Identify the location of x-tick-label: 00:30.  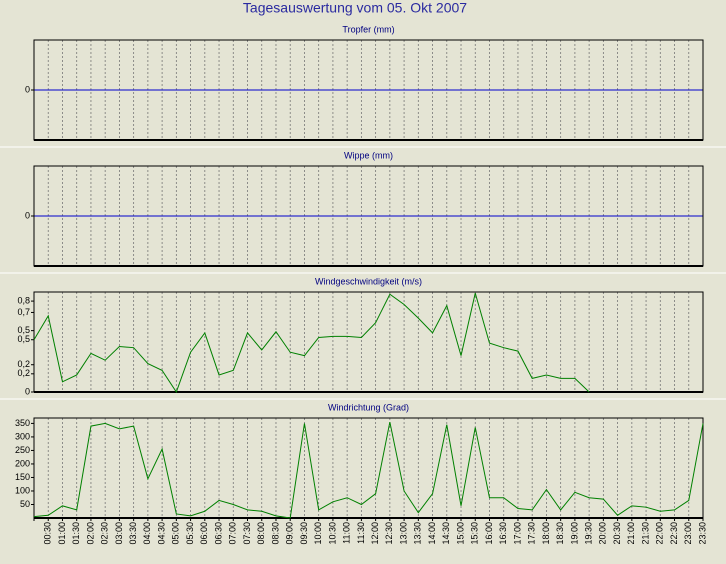
(48, 533).